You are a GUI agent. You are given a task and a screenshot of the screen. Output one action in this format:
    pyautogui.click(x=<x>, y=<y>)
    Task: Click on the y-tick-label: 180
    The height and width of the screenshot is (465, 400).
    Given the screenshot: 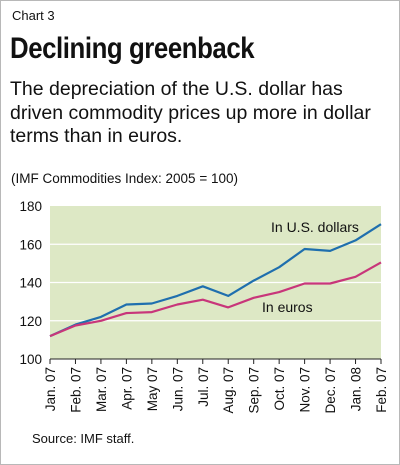 What is the action you would take?
    pyautogui.click(x=30, y=206)
    